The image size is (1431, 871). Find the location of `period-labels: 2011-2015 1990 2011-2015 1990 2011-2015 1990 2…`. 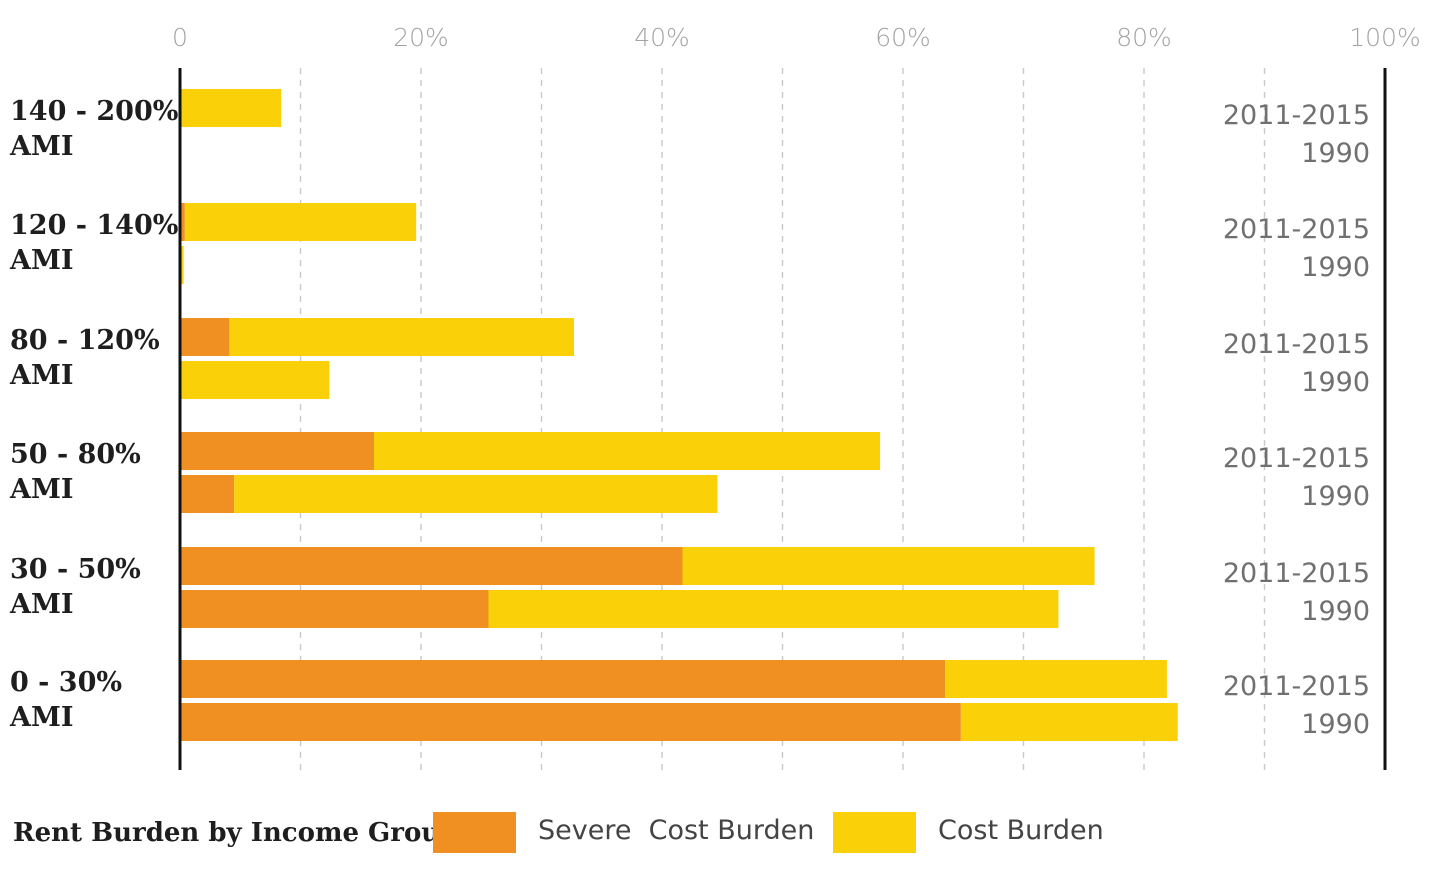

period-labels: 2011-2015 1990 2011-2015 1990 2011-2015 1990 2… is located at coordinates (1296, 420).